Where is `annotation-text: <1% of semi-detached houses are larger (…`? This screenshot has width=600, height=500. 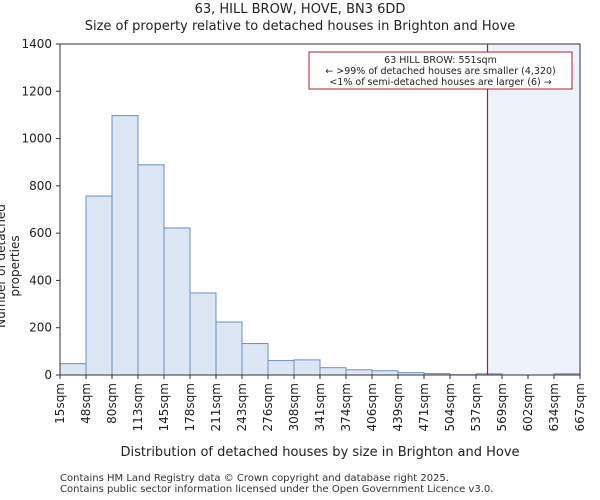 annotation-text: <1% of semi-detached houses are larger (… is located at coordinates (440, 82).